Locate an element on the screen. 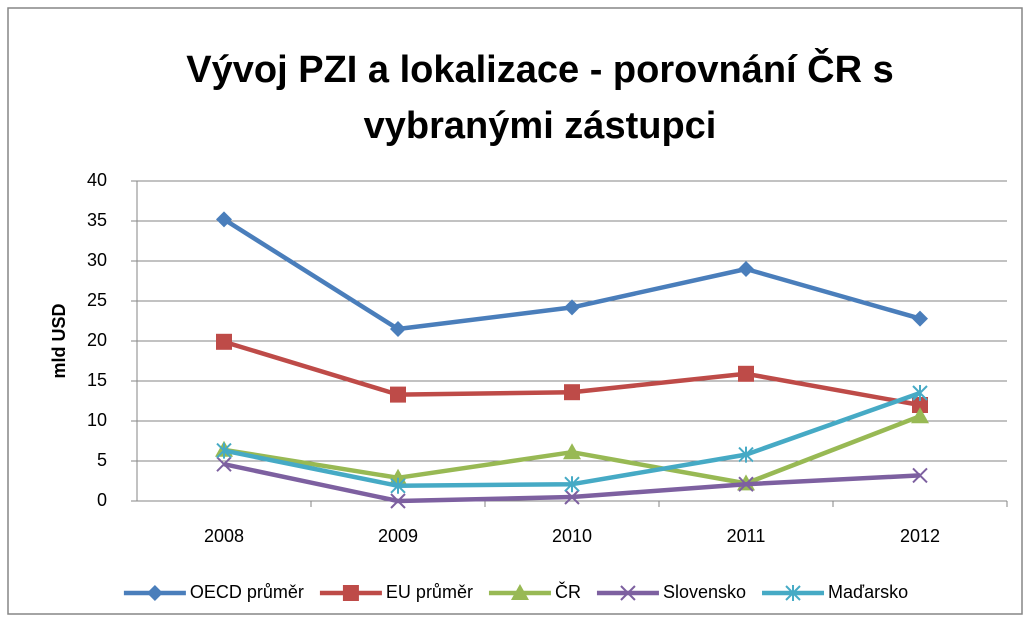 This screenshot has width=1032, height=624. x-tick-label: 2010 is located at coordinates (572, 536).